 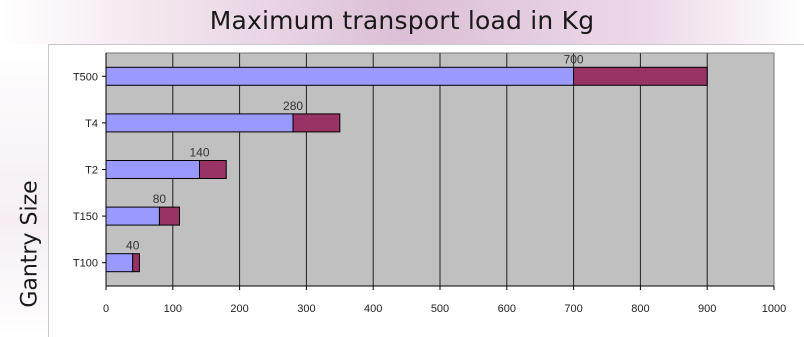 What do you see at coordinates (239, 309) in the screenshot?
I see `x-tick-label: 200` at bounding box center [239, 309].